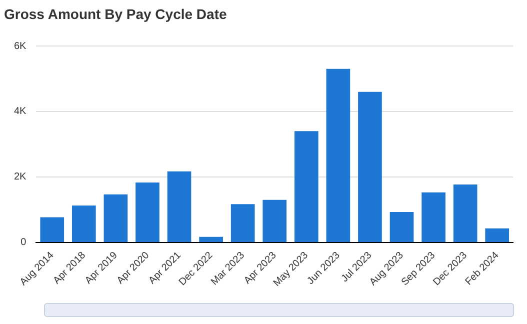 The height and width of the screenshot is (324, 527). I want to click on y-tick-label: 4K, so click(20, 112).